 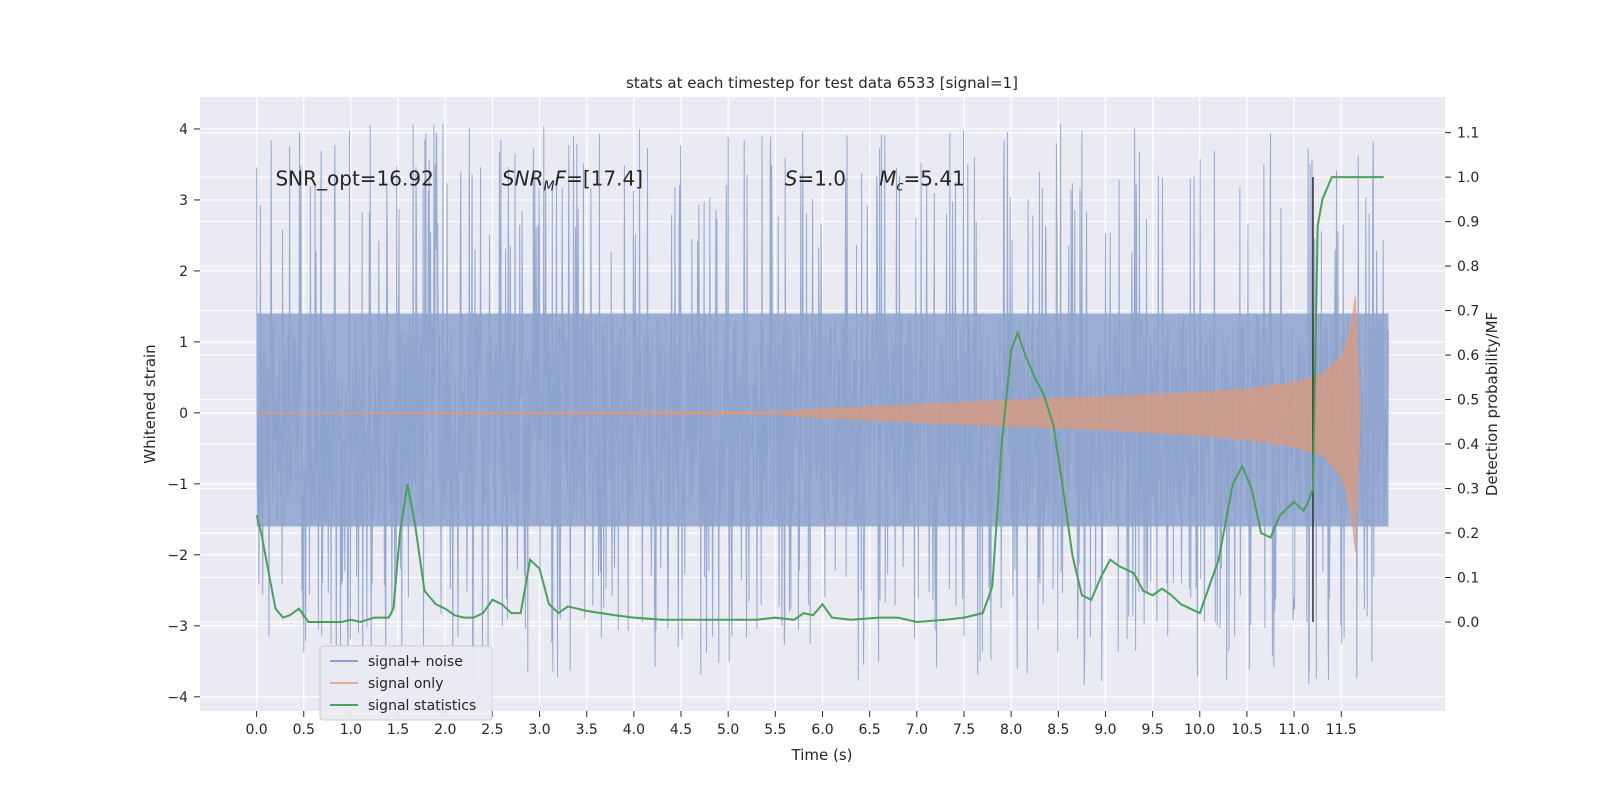 What do you see at coordinates (1492, 404) in the screenshot?
I see `y2-axis-title: Detection probability/MF` at bounding box center [1492, 404].